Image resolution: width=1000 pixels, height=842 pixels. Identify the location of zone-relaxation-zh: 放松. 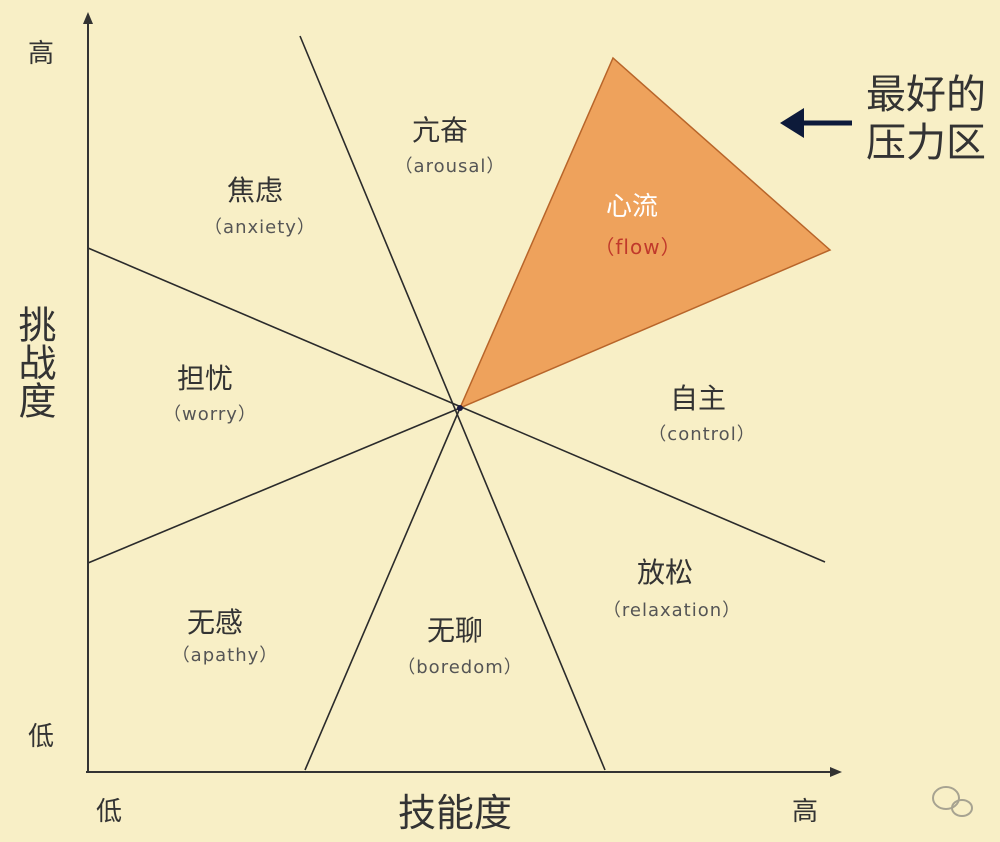
(665, 572).